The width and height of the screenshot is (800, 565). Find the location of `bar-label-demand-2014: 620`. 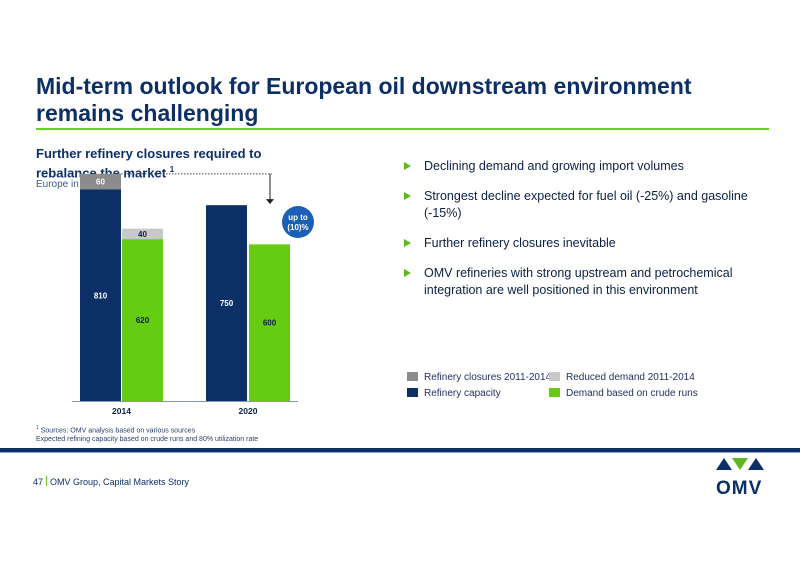

bar-label-demand-2014: 620 is located at coordinates (143, 320).